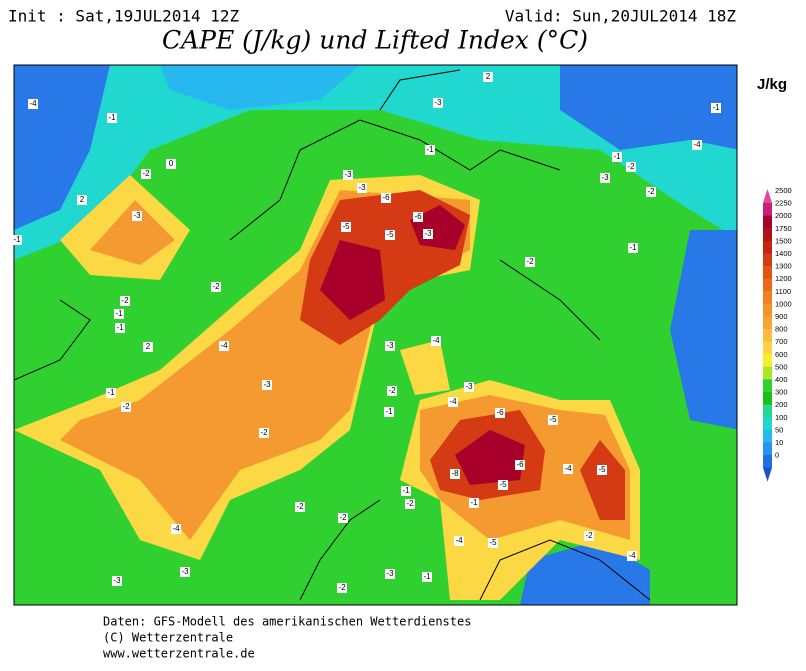 The width and height of the screenshot is (806, 671). What do you see at coordinates (772, 84) in the screenshot?
I see `legend-unit: J/kg` at bounding box center [772, 84].